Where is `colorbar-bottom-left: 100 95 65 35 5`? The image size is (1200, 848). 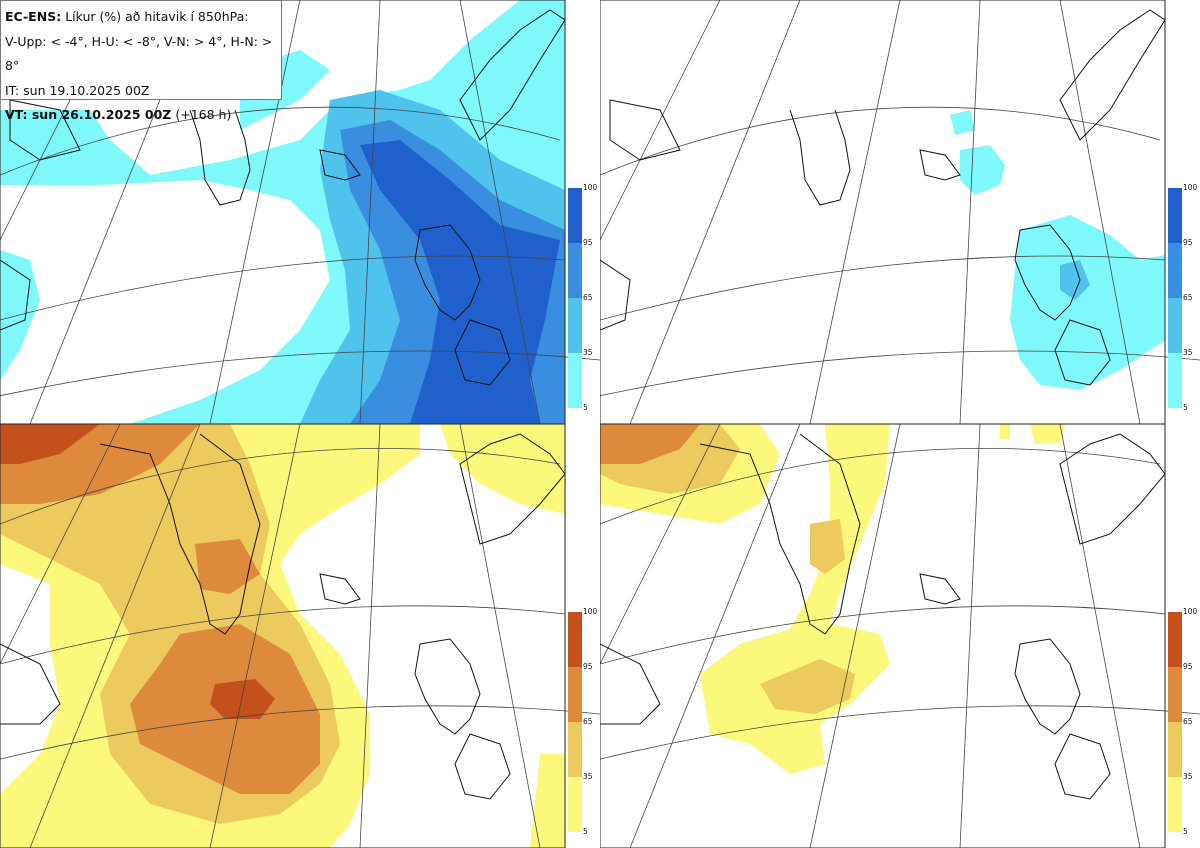
colorbar-bottom-left: 100 95 65 35 5 is located at coordinates (582, 722).